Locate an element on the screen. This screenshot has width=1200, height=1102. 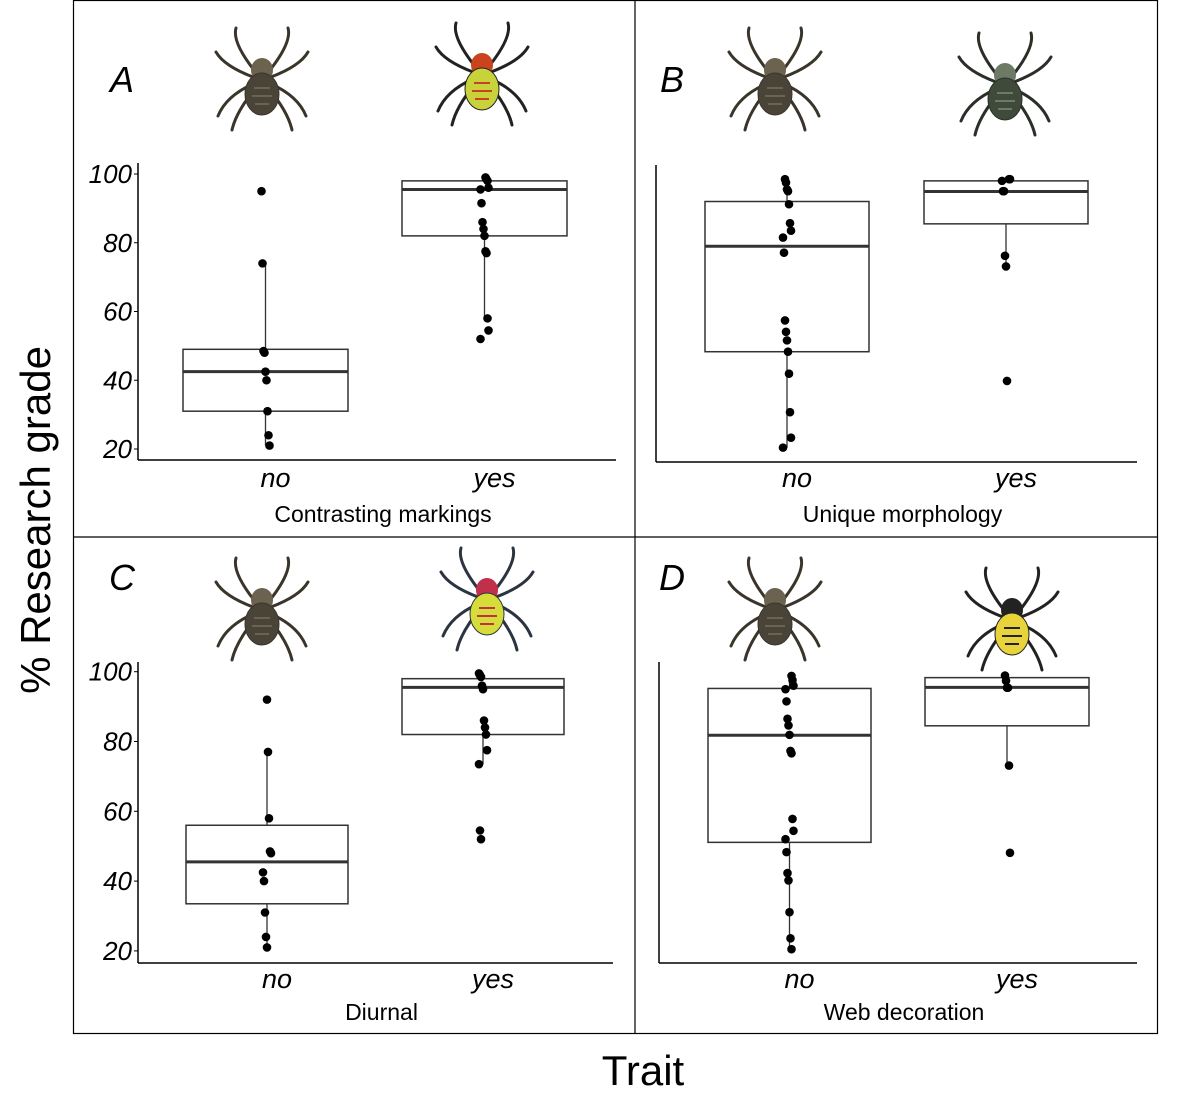
unique-morphology-spider-image is located at coordinates (1005, 84).